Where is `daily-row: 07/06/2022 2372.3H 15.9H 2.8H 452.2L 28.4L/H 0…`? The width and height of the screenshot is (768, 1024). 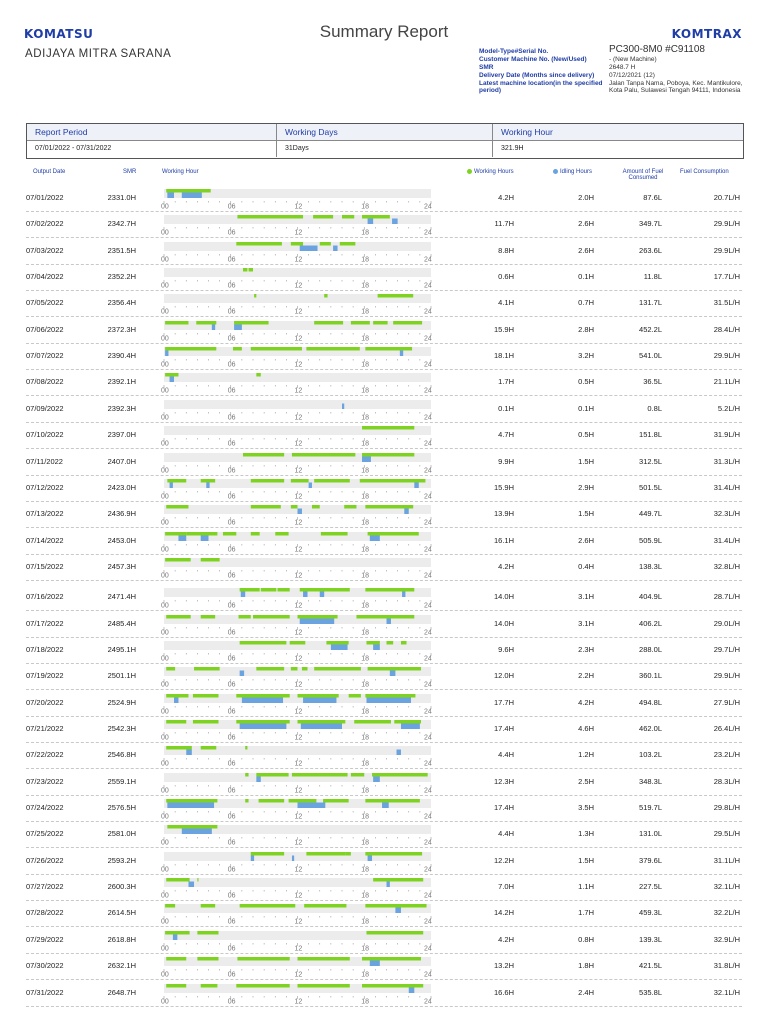
daily-row: 07/06/2022 2372.3H 15.9H 2.8H 452.2L 28.4L/H 0… is located at coordinates (384, 331).